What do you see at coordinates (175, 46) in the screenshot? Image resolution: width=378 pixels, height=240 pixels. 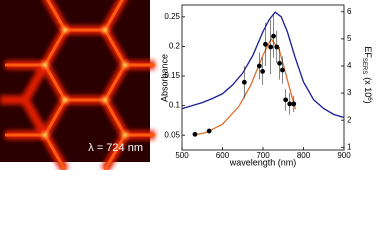 I see `y-tick-label: 0.2` at bounding box center [175, 46].